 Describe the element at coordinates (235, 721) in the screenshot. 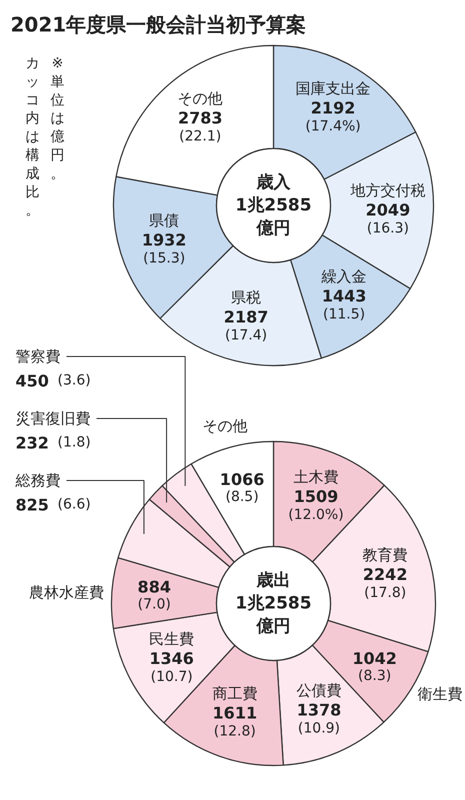

I see `data-label: 1611 (12.8)` at that location.